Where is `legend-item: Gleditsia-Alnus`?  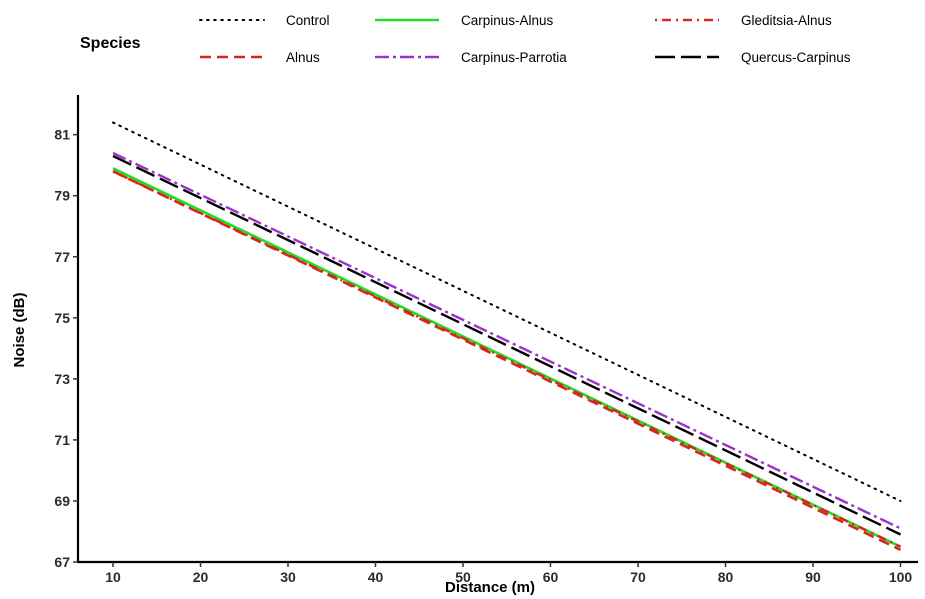
legend-item: Gleditsia-Alnus is located at coordinates (743, 20).